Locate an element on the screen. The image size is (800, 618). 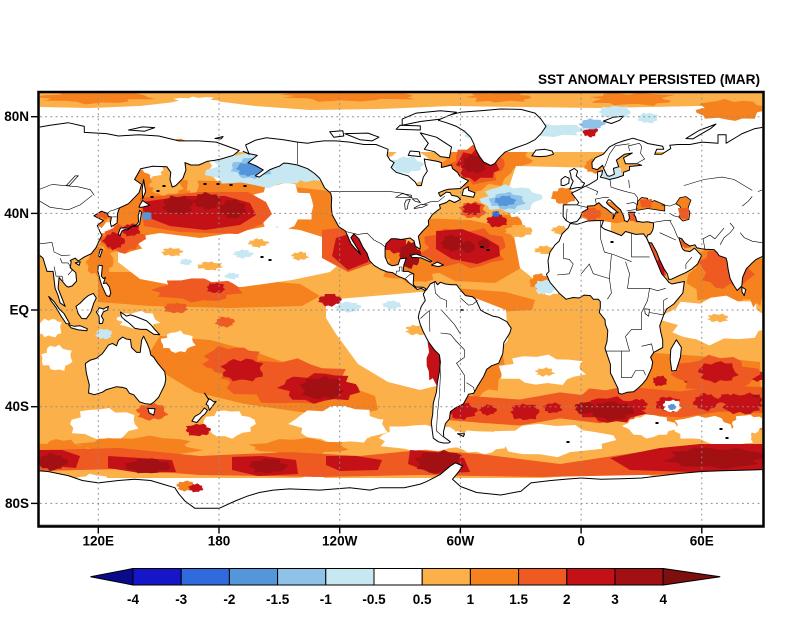
svg-text: 1.5 is located at coordinates (518, 599).